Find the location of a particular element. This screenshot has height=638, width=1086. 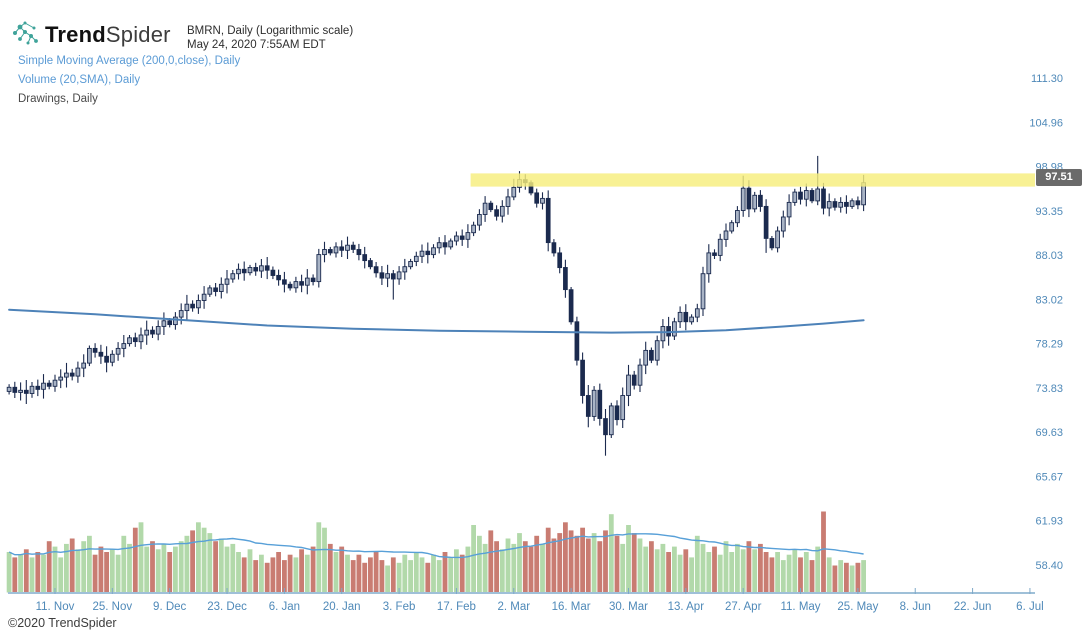

symbol-title: BMRN, Daily (Logarithmic scale) is located at coordinates (270, 31).